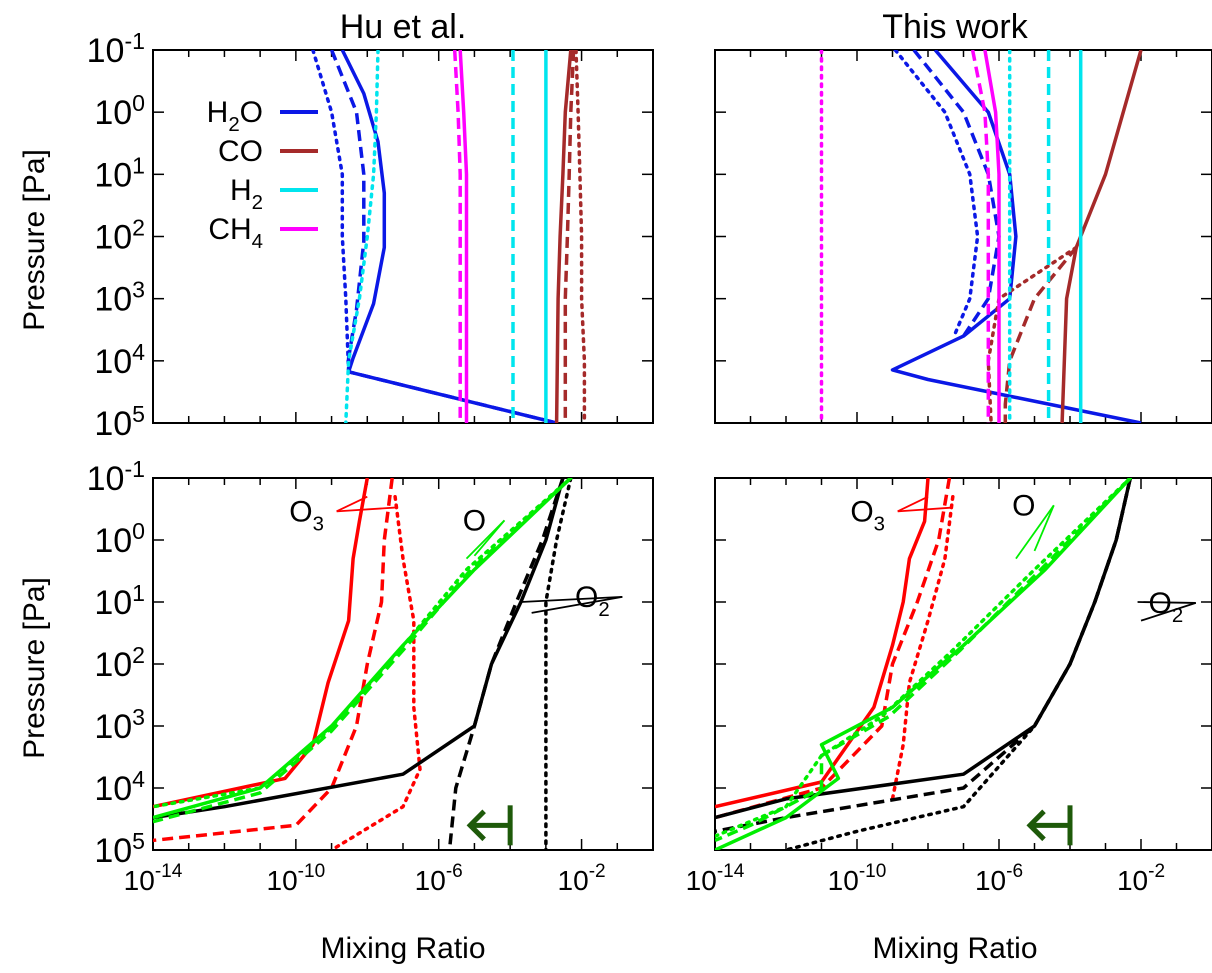 This screenshot has height=973, width=1212. I want to click on series-o2-dashed, so click(506, 664).